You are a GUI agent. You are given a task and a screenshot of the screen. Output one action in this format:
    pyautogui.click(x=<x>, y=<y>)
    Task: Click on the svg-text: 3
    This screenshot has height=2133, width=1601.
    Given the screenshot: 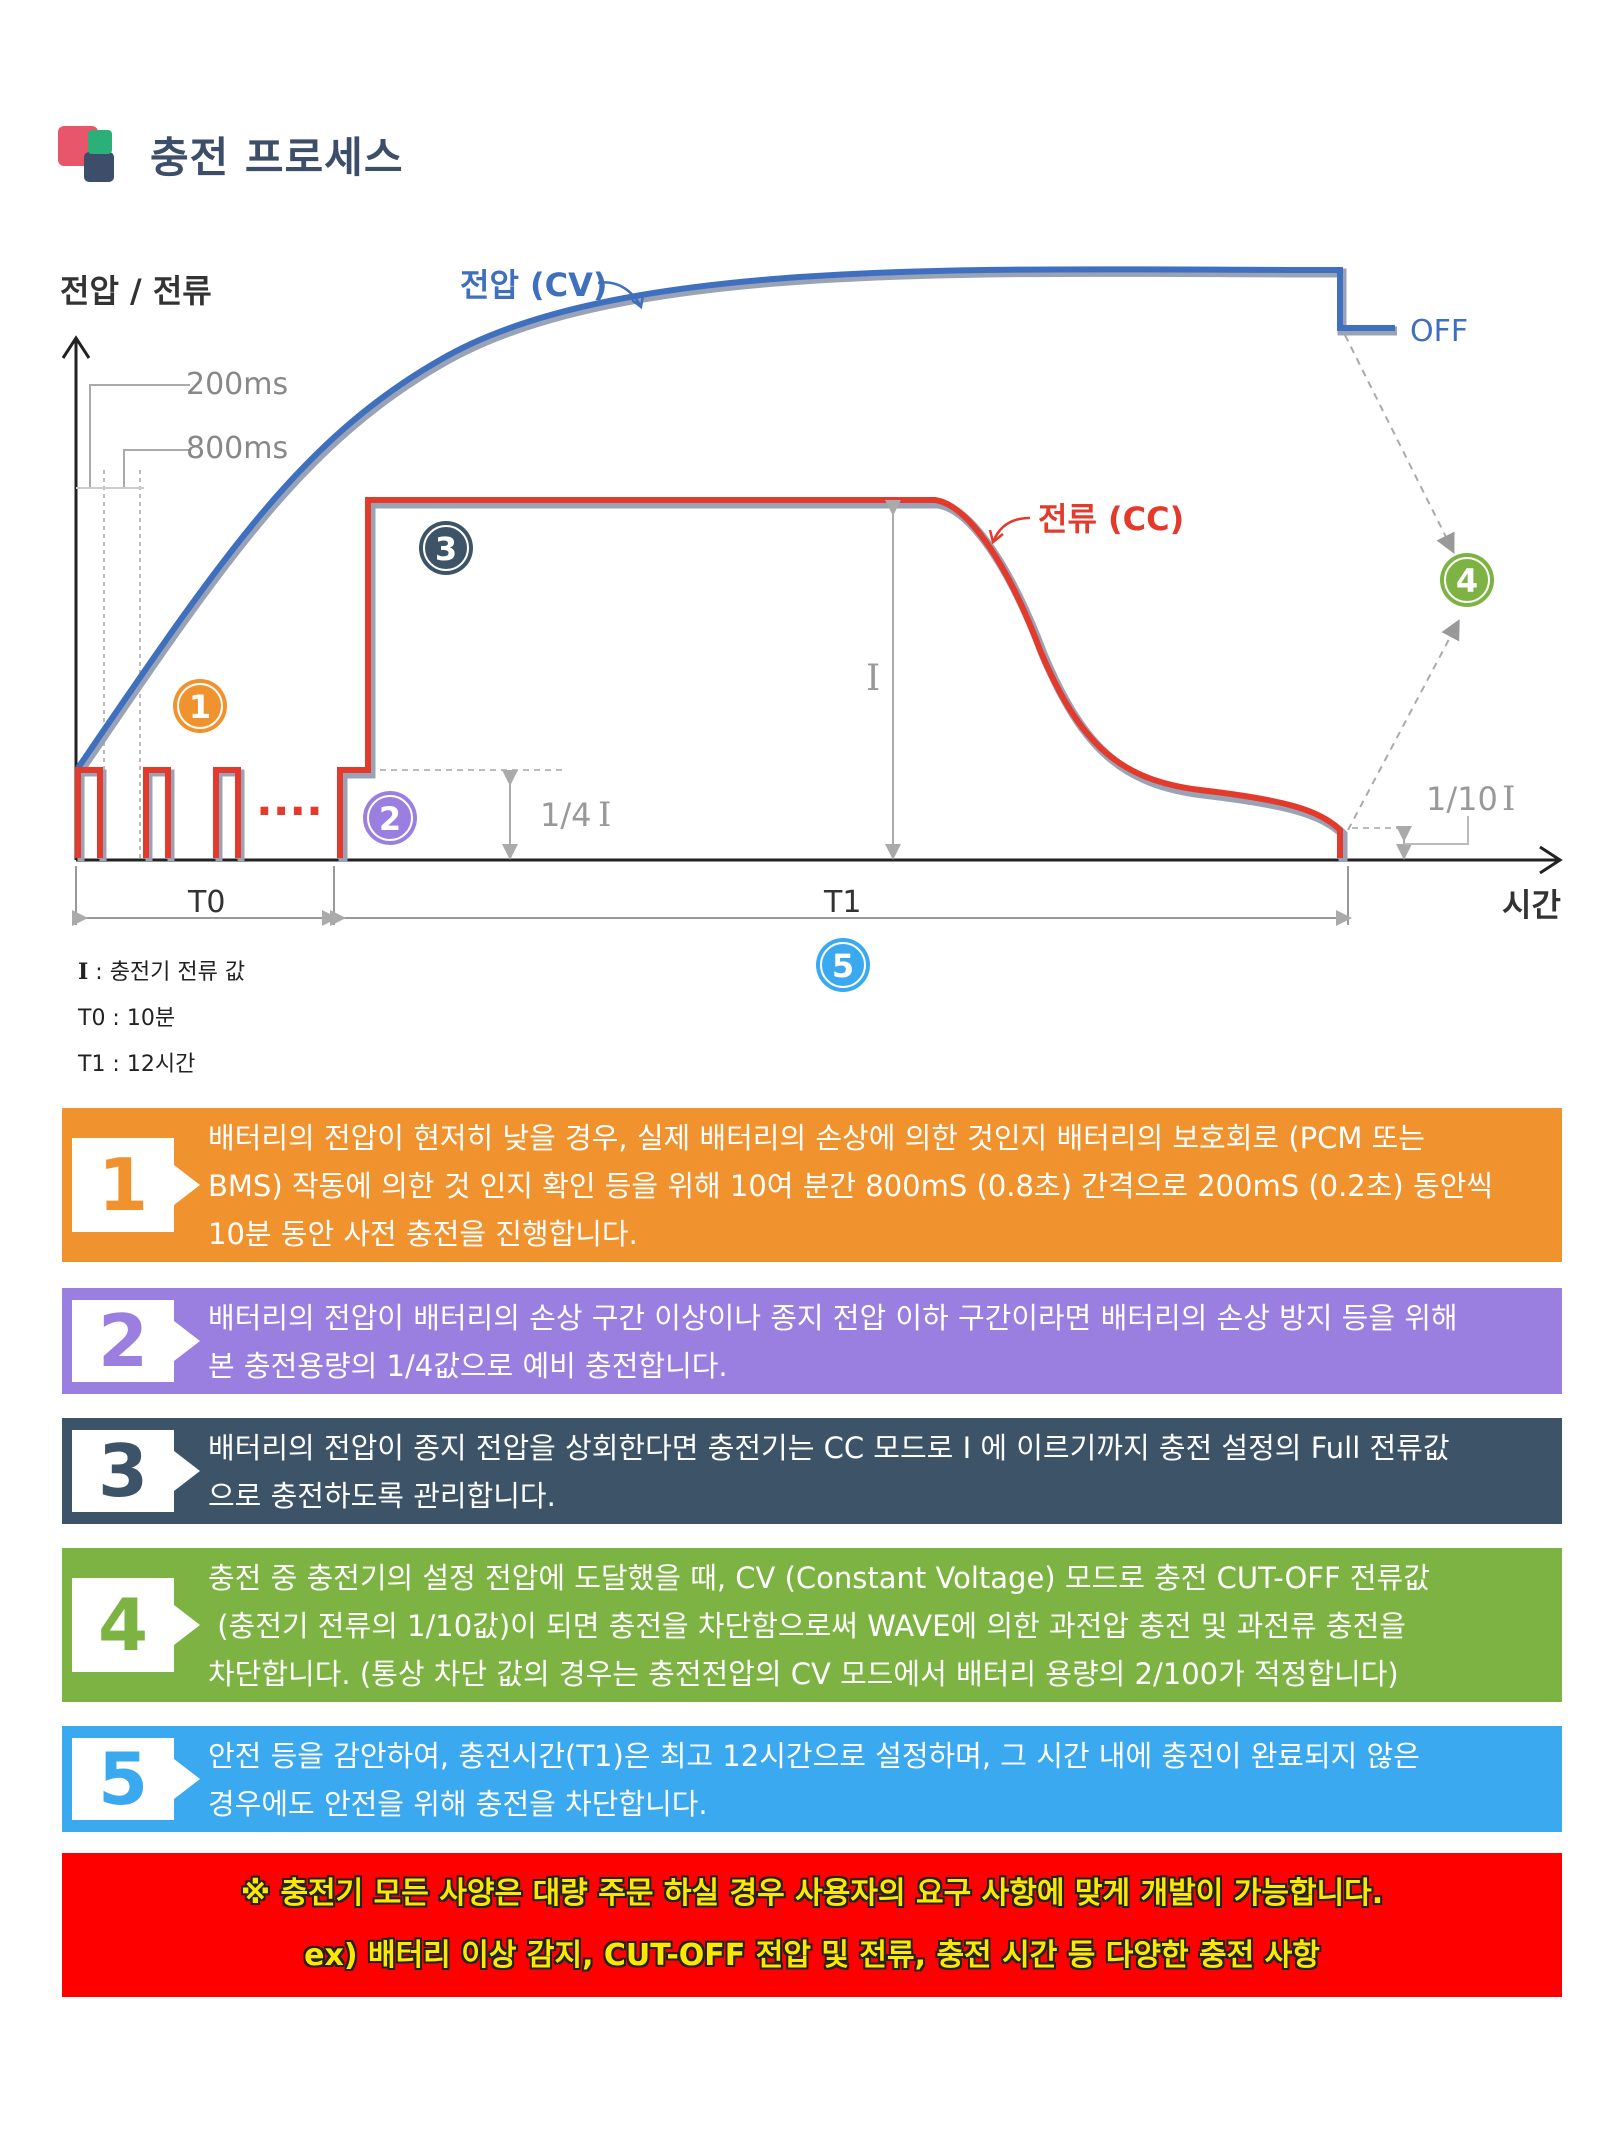 What is the action you would take?
    pyautogui.click(x=446, y=549)
    